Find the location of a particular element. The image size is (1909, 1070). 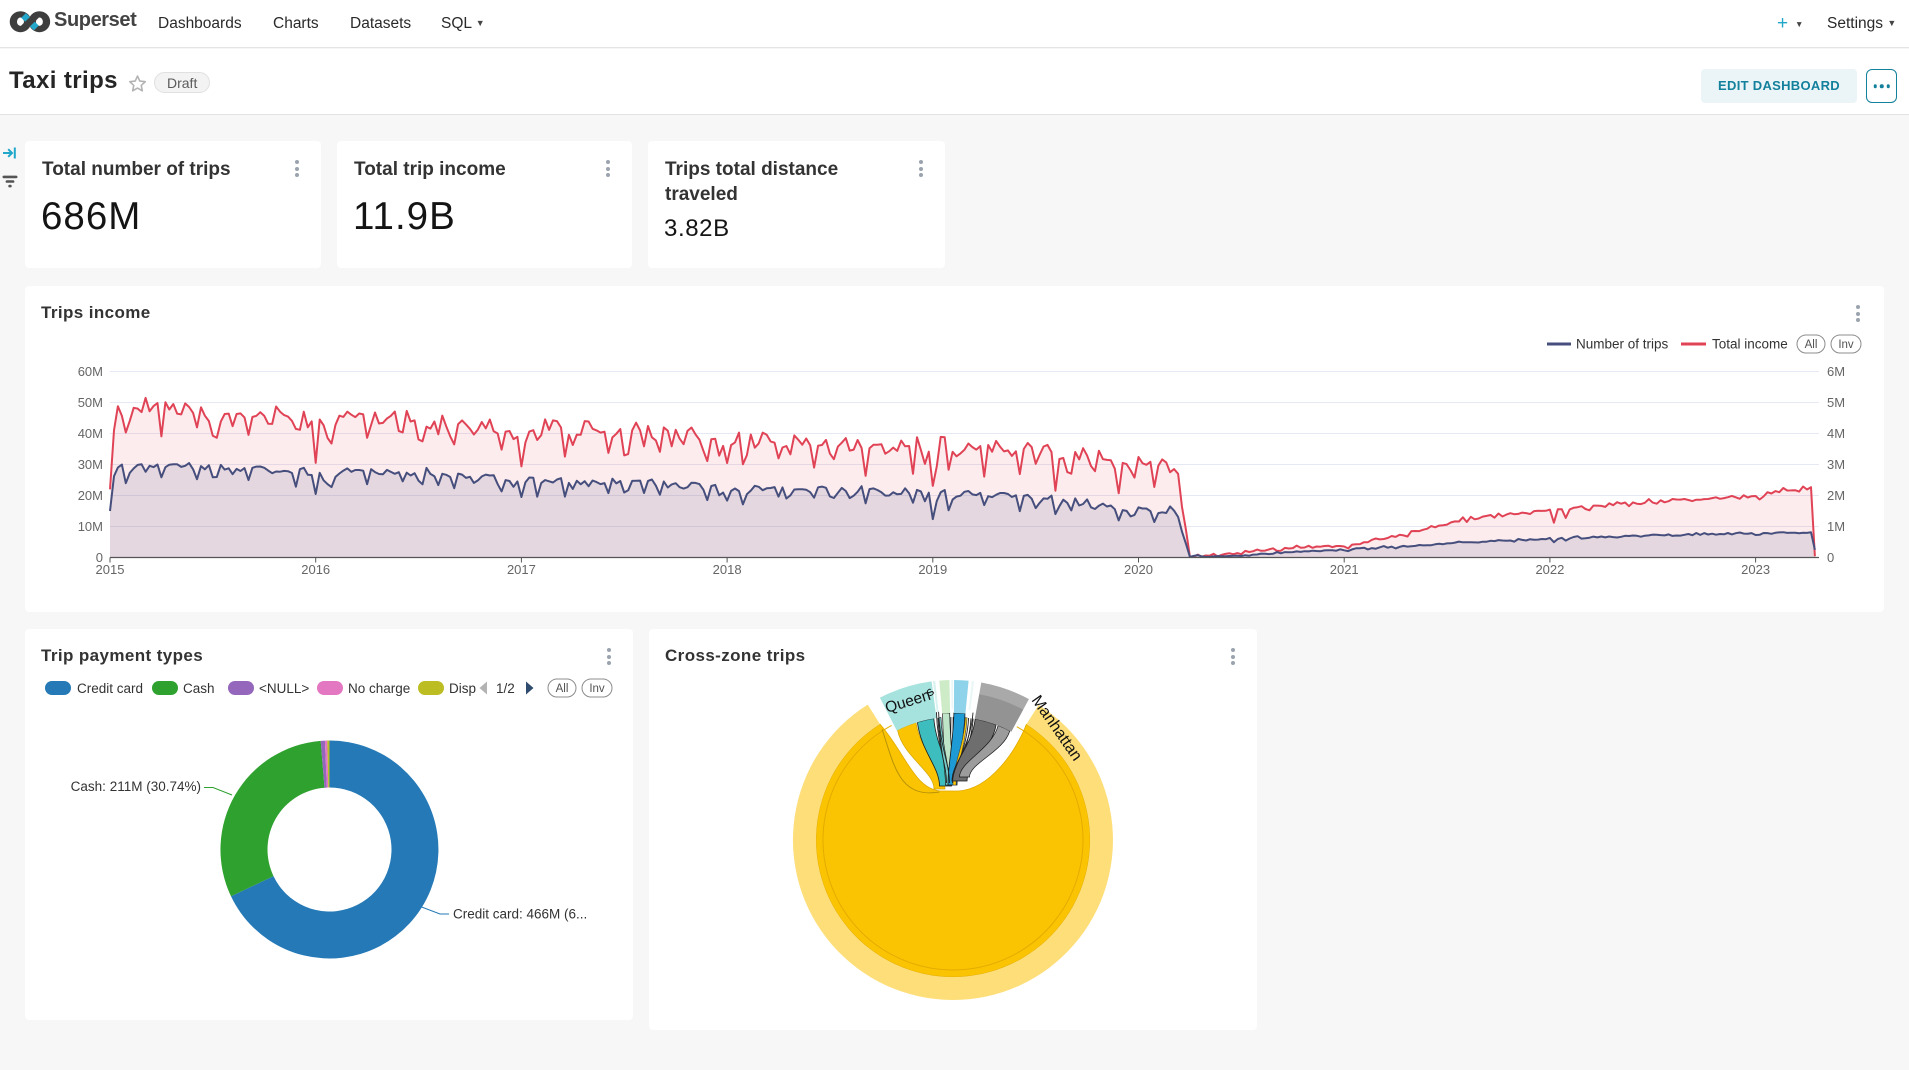

svg-text: Total income is located at coordinates (1750, 344).